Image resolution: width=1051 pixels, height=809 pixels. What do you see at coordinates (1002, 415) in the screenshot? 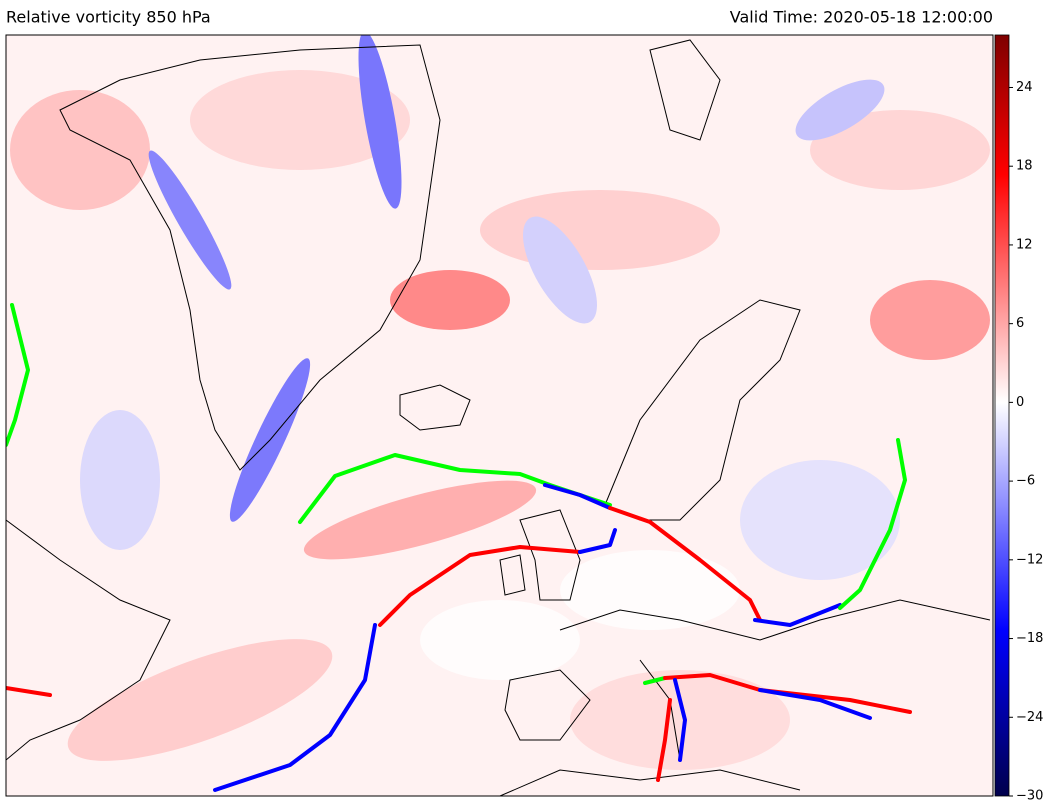
I see `colorbar` at bounding box center [1002, 415].